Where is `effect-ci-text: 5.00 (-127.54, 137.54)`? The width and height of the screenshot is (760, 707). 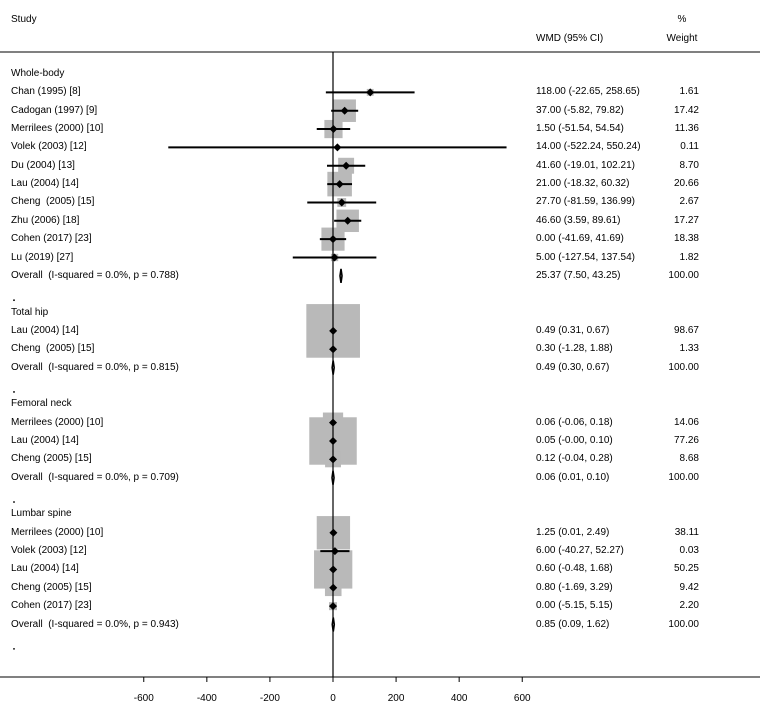 effect-ci-text: 5.00 (-127.54, 137.54) is located at coordinates (585, 257).